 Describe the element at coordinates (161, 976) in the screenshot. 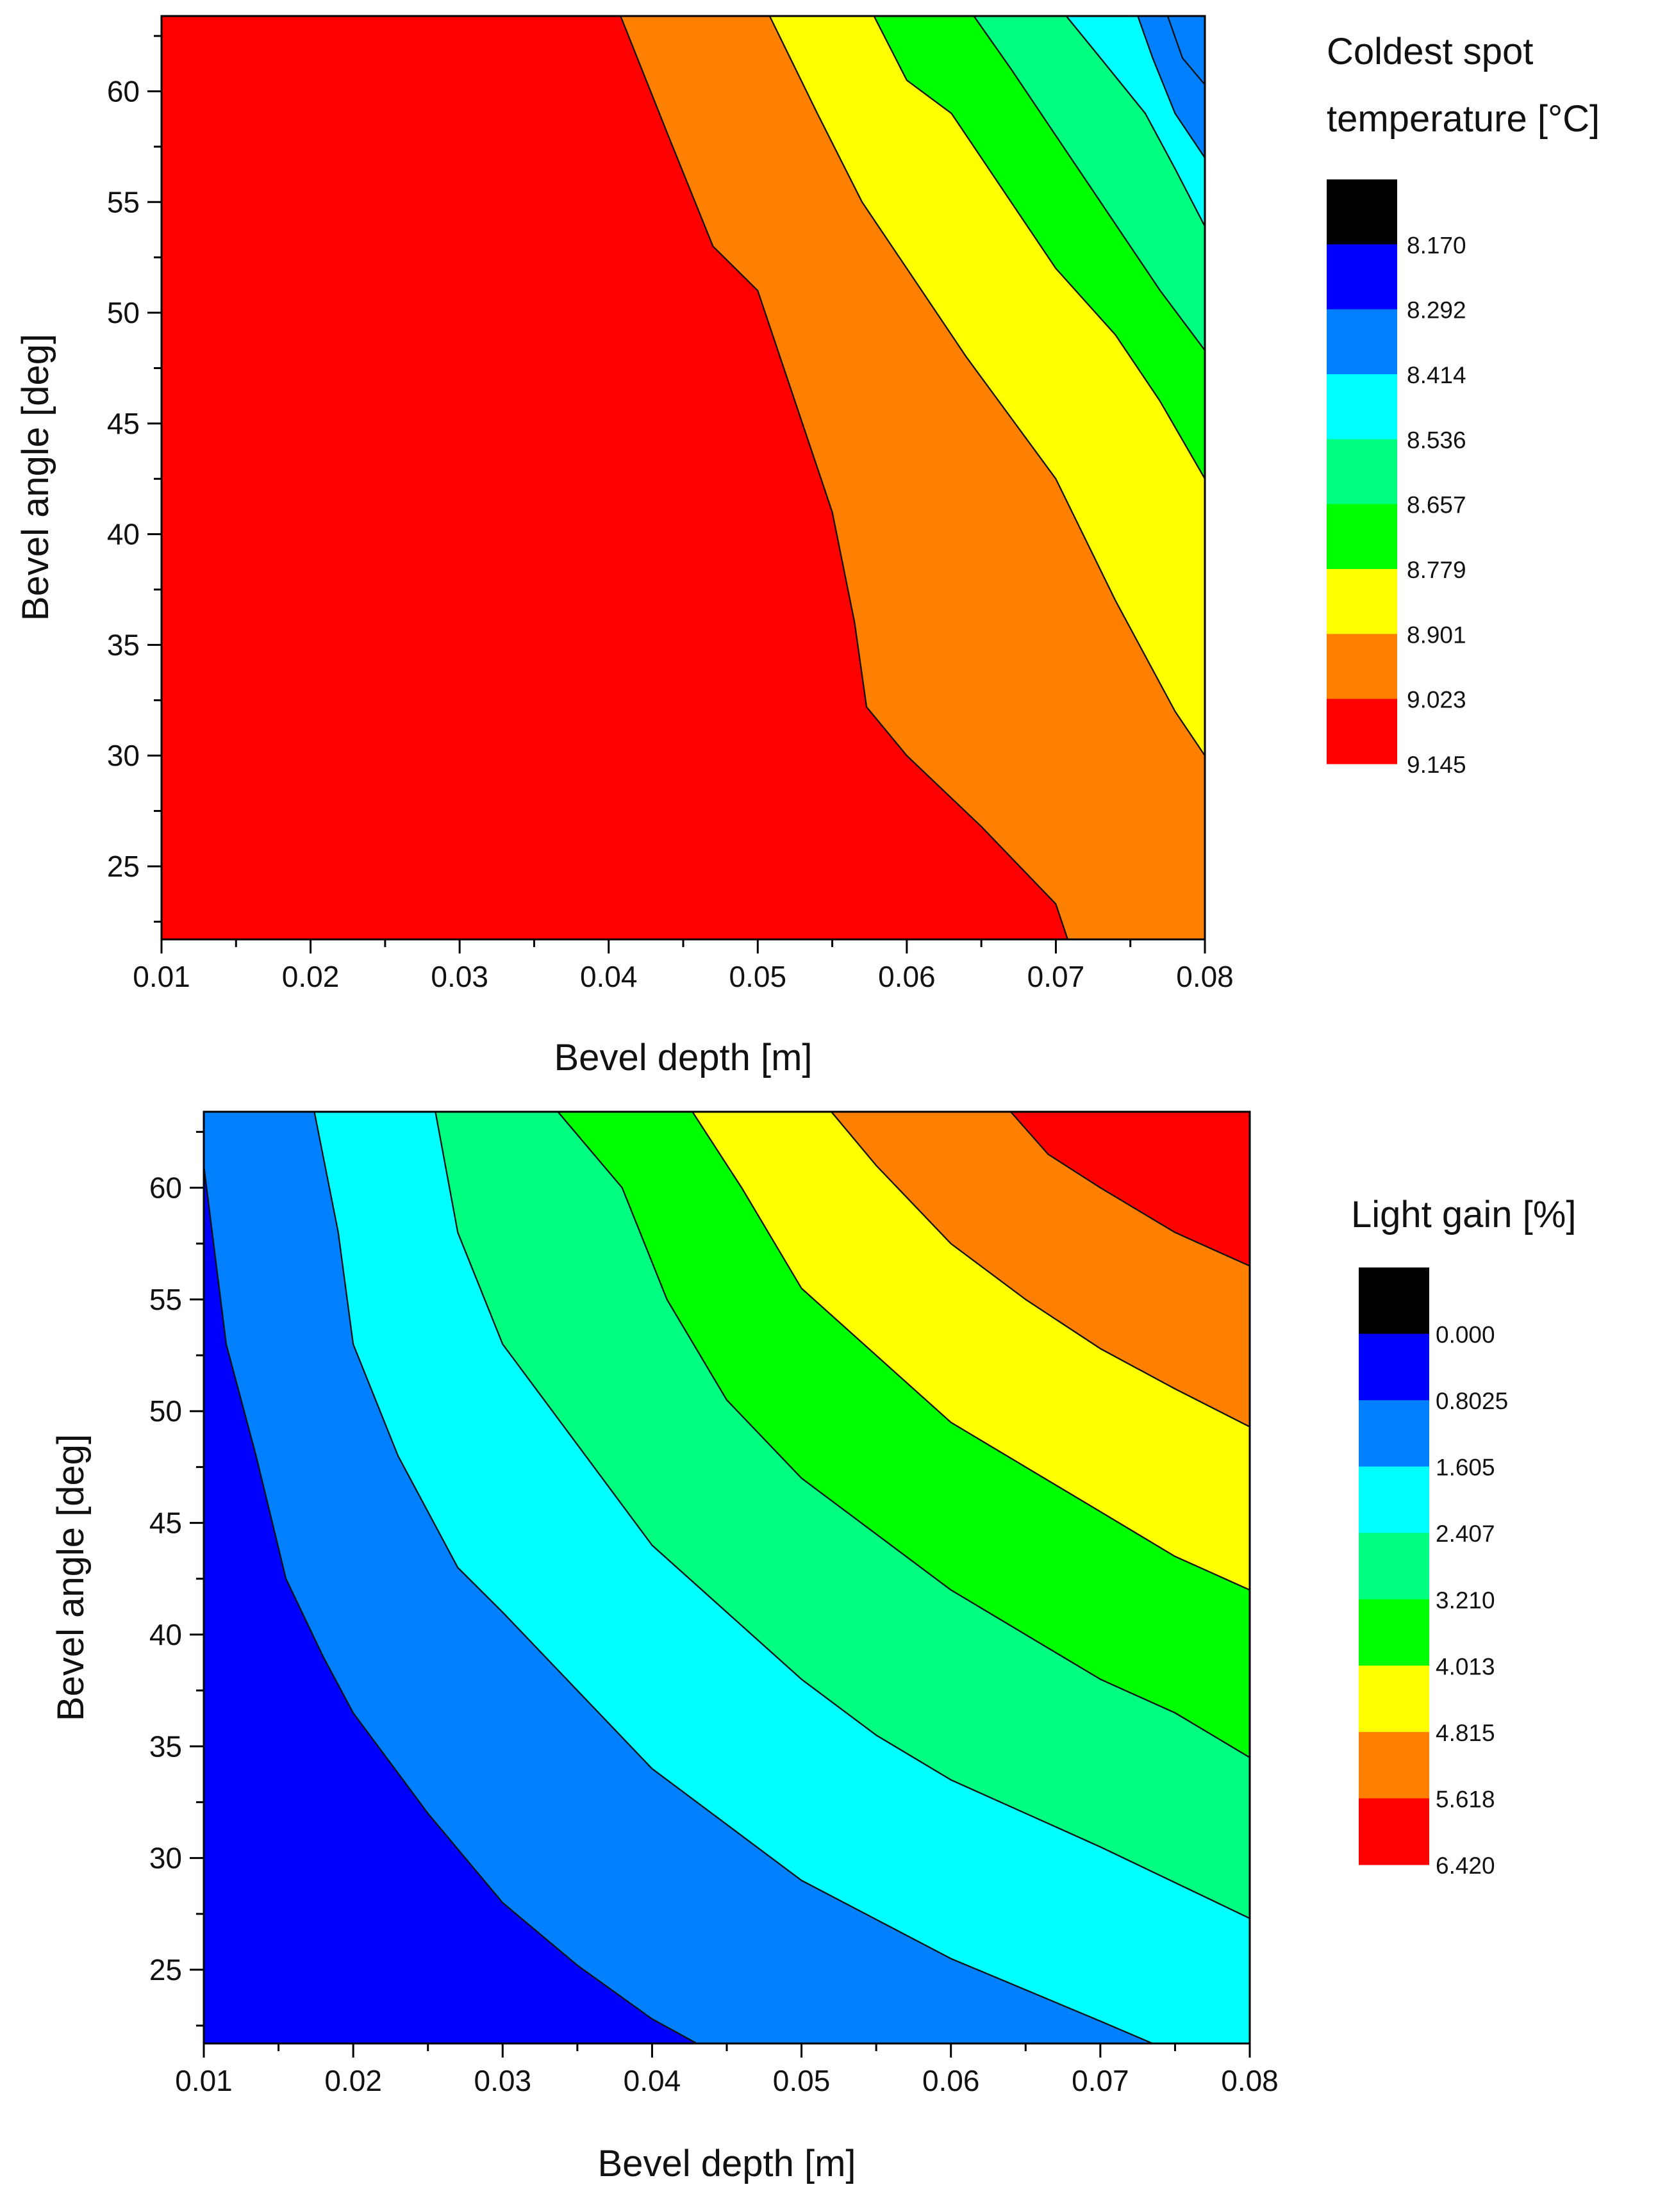

I see `p0-x-tick-label: 0.01` at that location.